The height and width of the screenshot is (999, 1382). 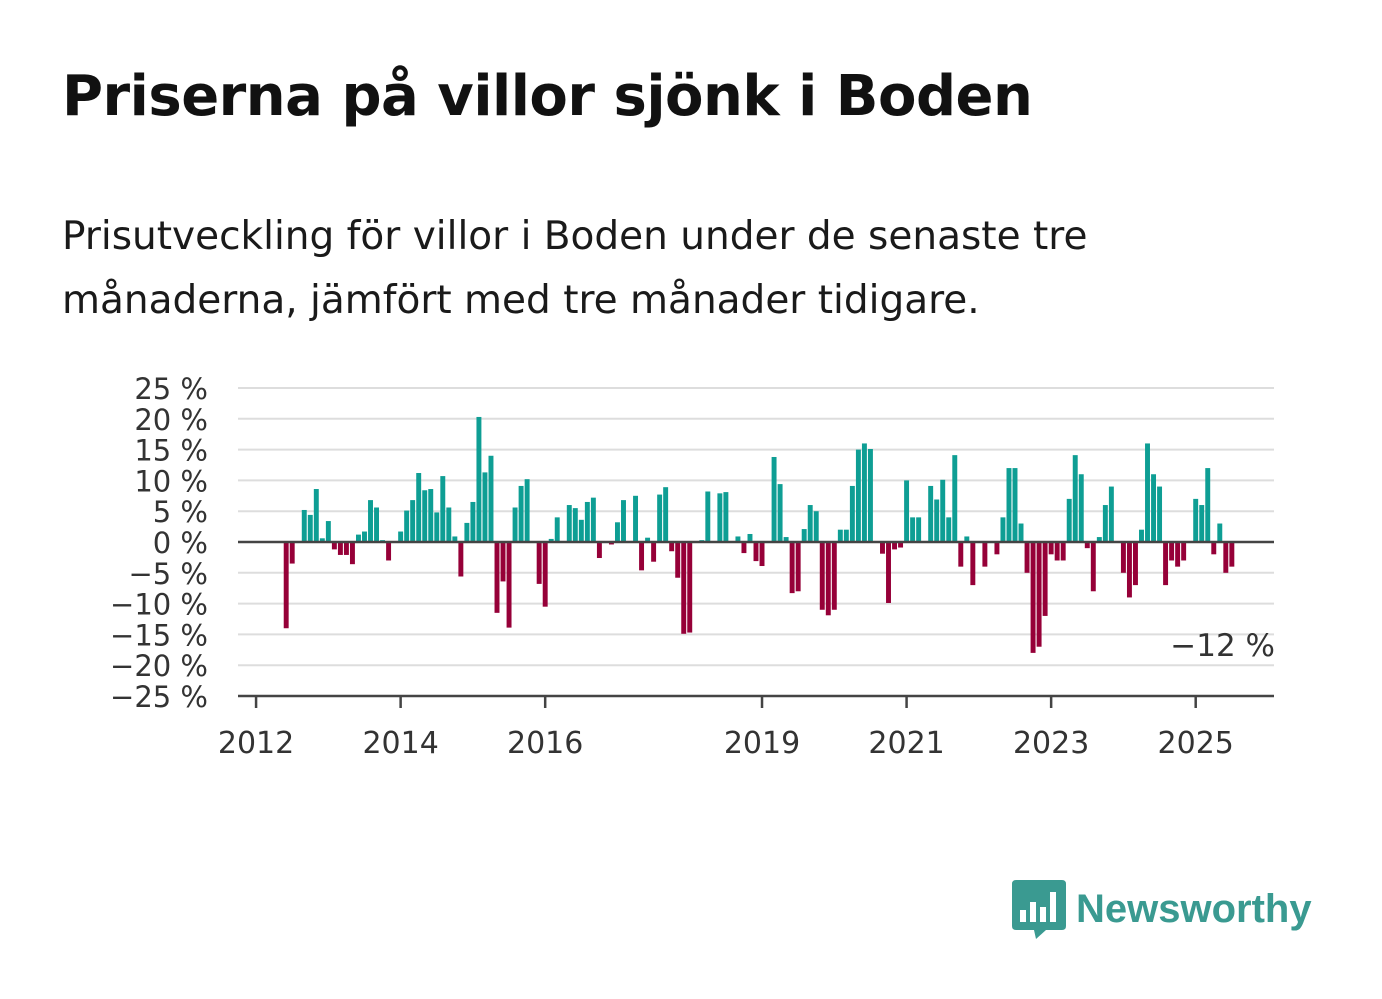 I want to click on axes, so click(x=756, y=619).